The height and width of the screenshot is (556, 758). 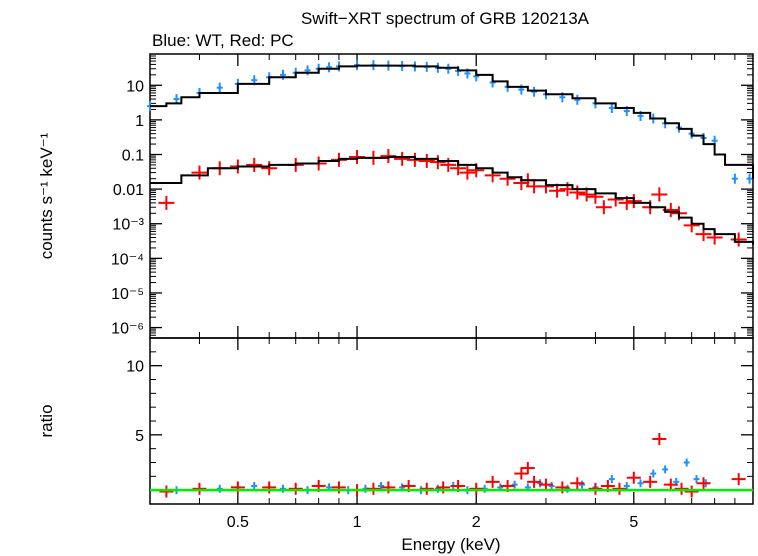 What do you see at coordinates (127, 294) in the screenshot?
I see `y-tick-label: 10⁻⁵` at bounding box center [127, 294].